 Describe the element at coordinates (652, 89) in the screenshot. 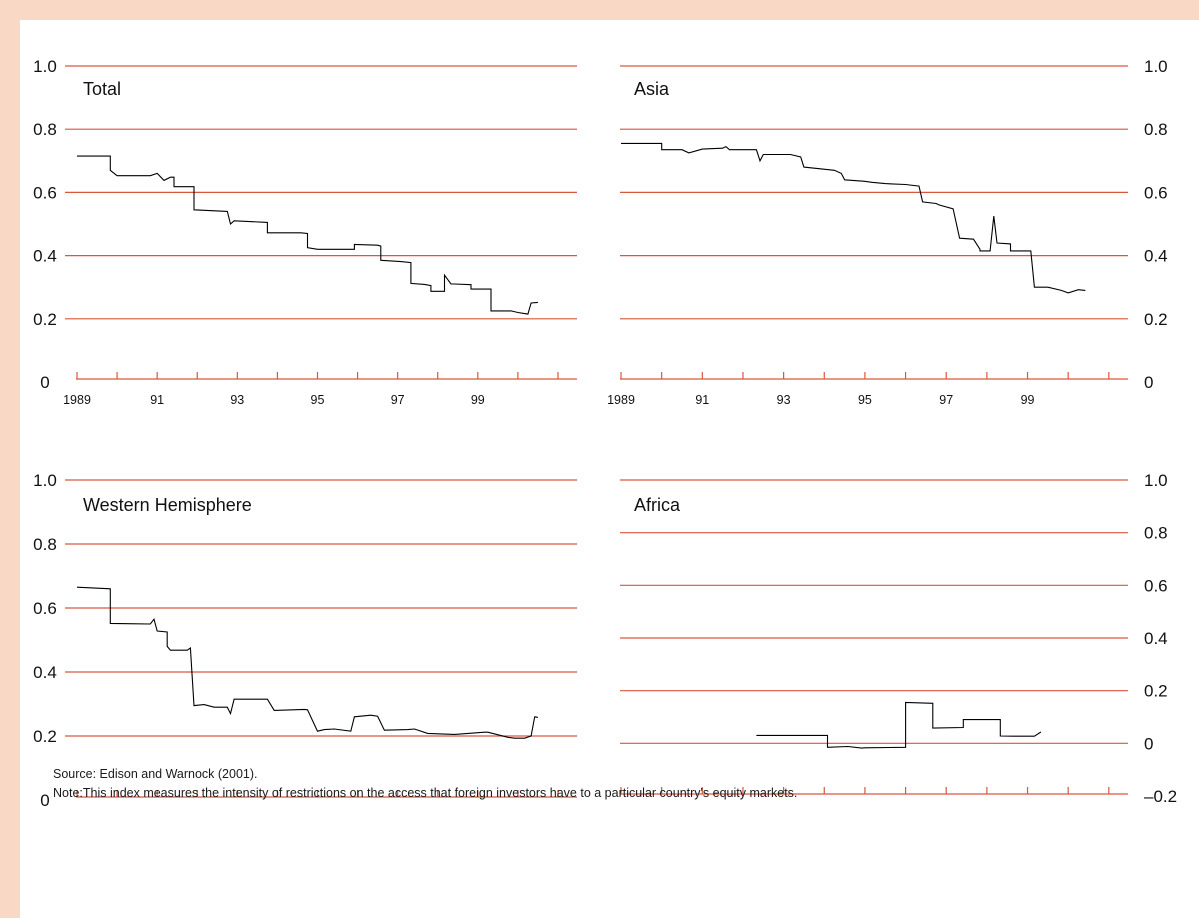

I see `chart-title: Asia` at that location.